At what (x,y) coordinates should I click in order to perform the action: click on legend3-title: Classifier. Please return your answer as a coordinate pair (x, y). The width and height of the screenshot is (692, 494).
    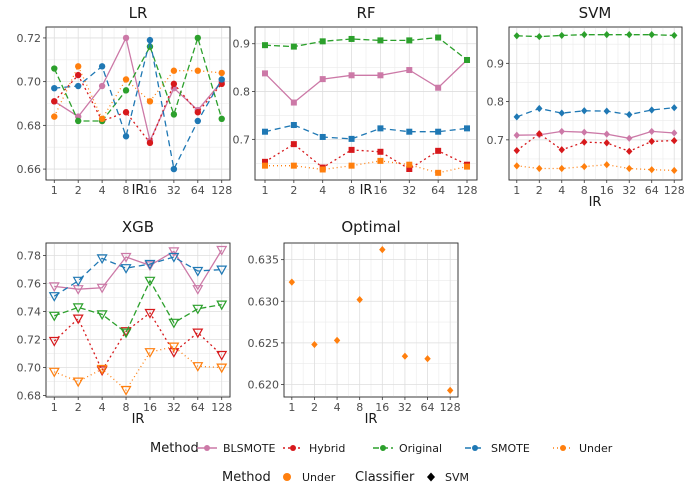
    Looking at the image, I should click on (385, 477).